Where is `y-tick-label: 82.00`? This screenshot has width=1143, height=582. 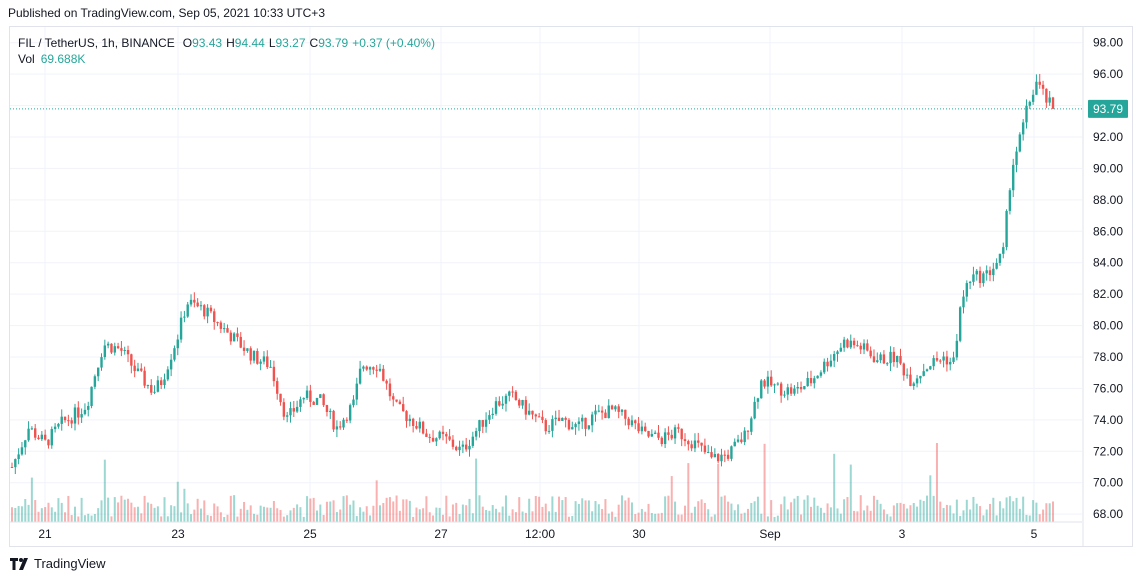
y-tick-label: 82.00 is located at coordinates (1108, 294).